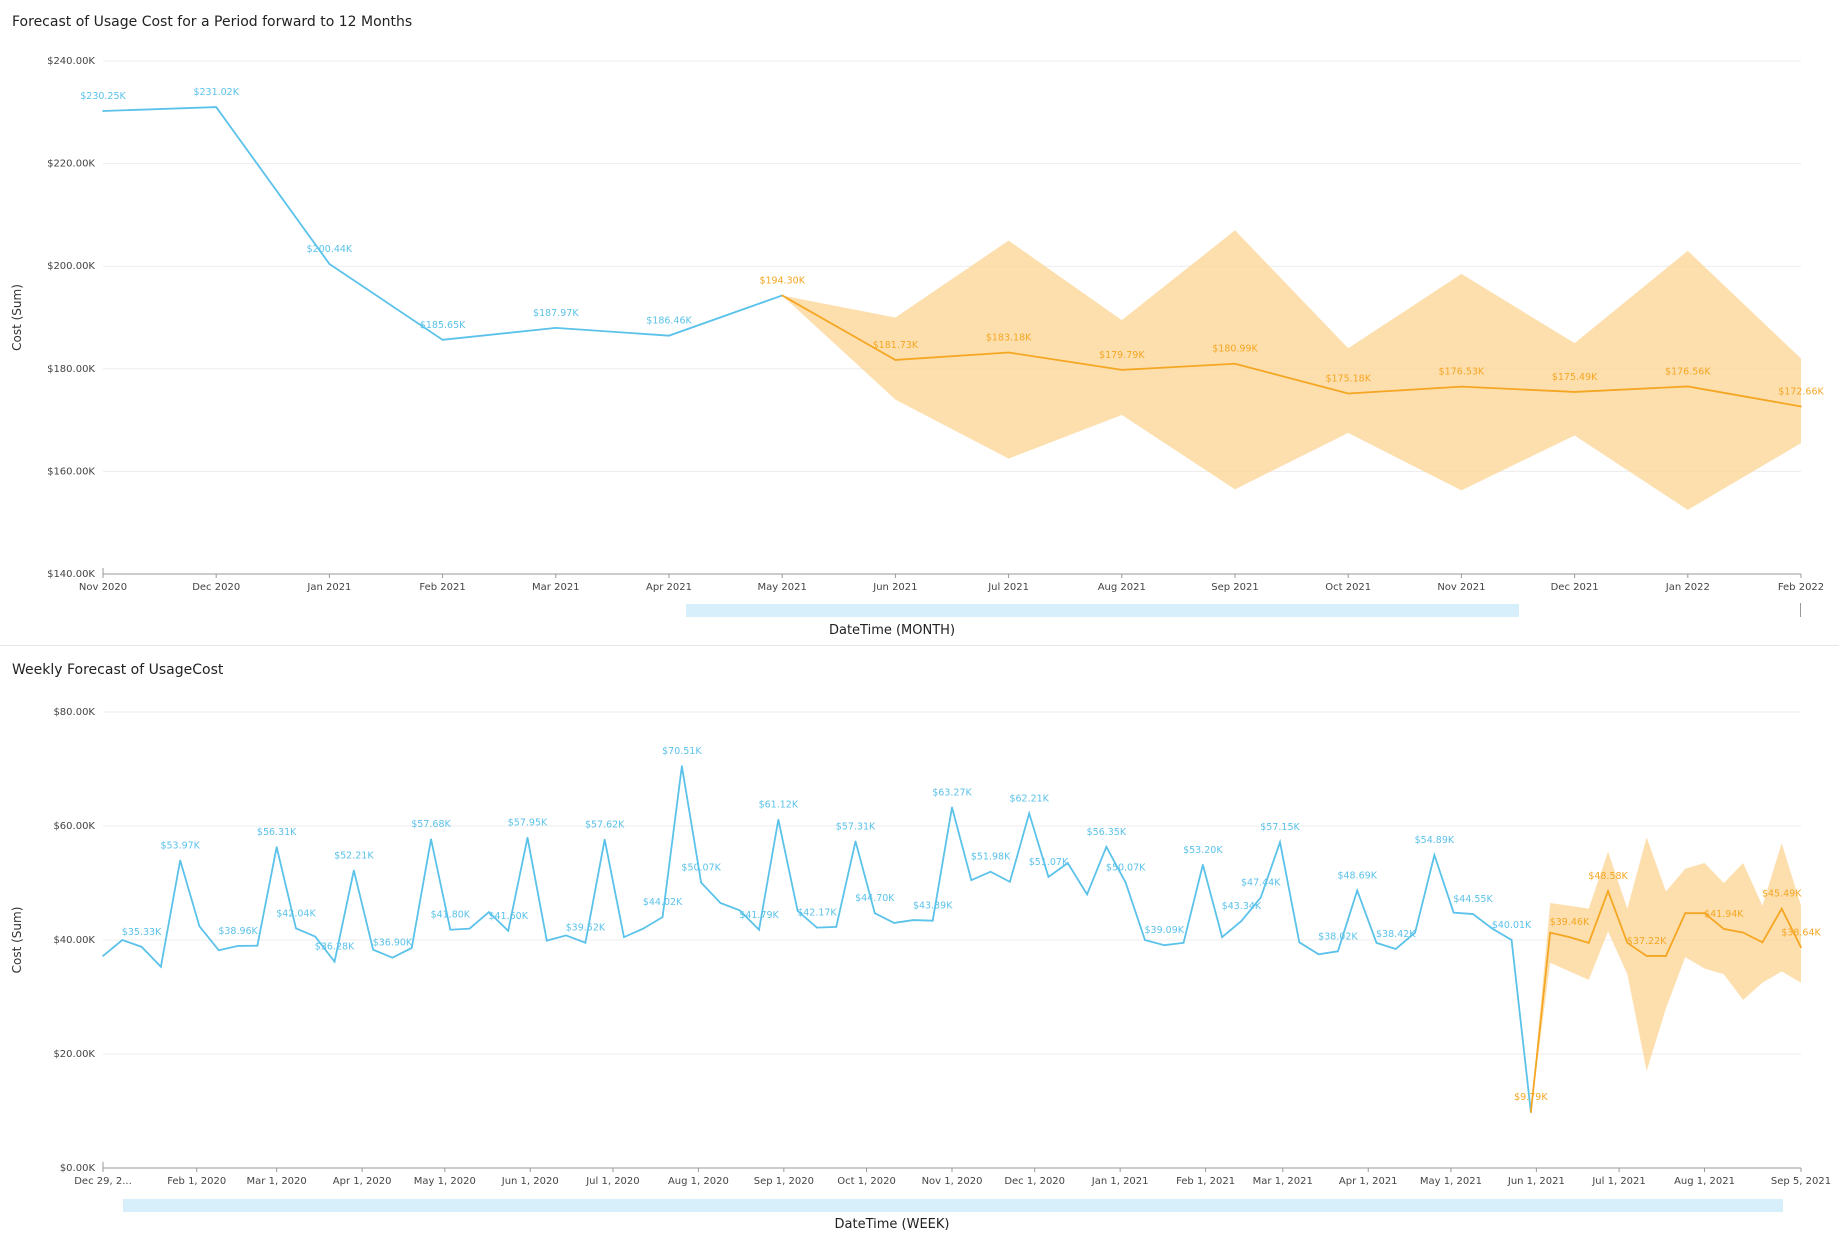 This screenshot has height=1241, width=1839. Describe the element at coordinates (1801, 932) in the screenshot. I see `weekly-forecast-data-label: $38.64K` at that location.